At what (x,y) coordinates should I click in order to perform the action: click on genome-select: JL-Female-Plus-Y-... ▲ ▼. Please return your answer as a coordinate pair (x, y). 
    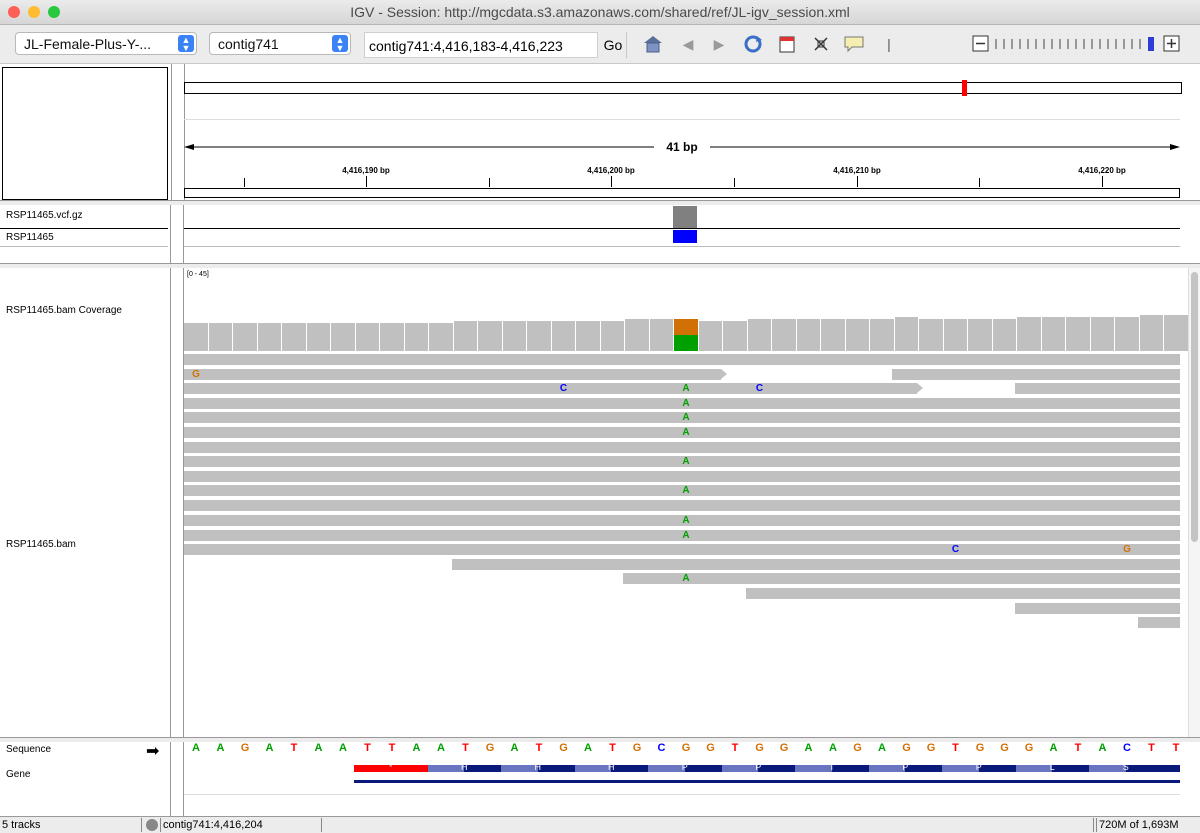
    Looking at the image, I should click on (106, 43).